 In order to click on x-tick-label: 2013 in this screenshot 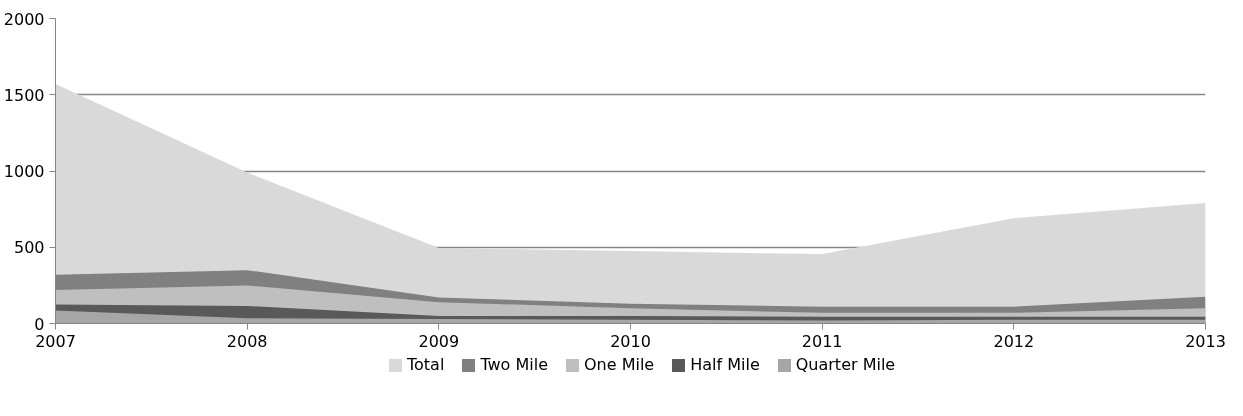, I will do `click(1205, 341)`.